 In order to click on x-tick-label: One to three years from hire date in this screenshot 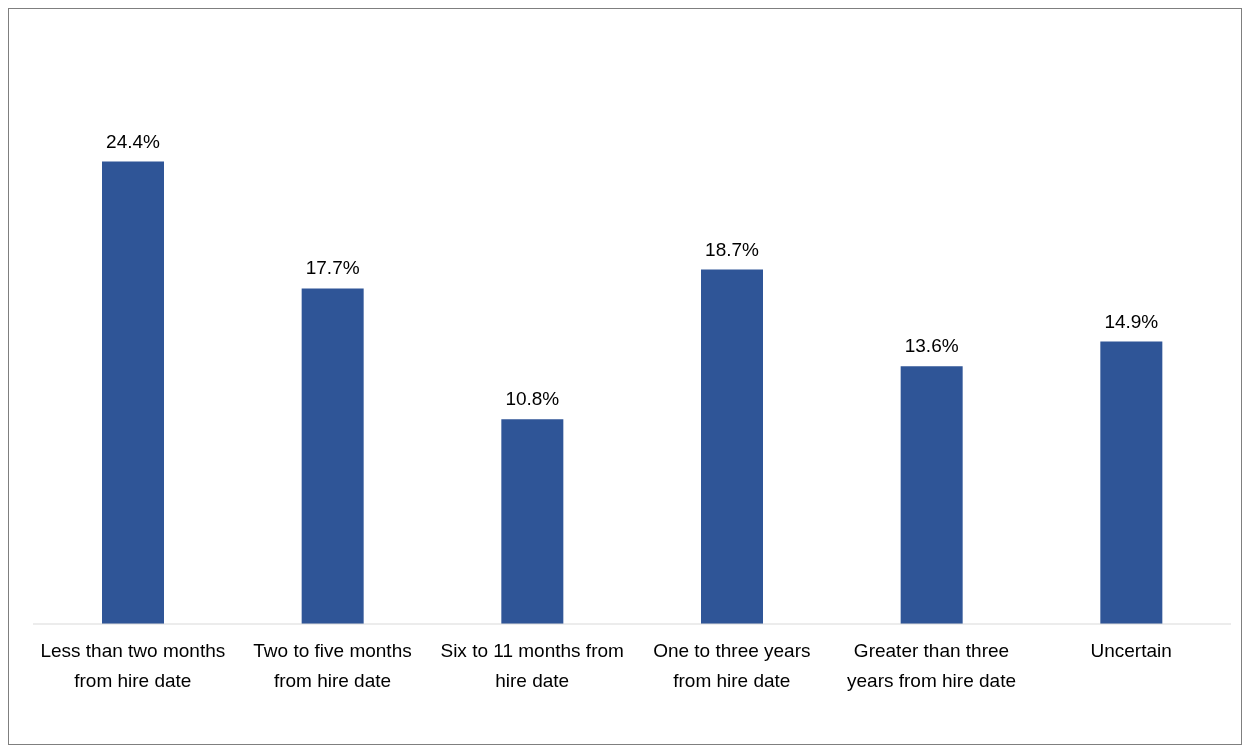, I will do `click(732, 666)`.